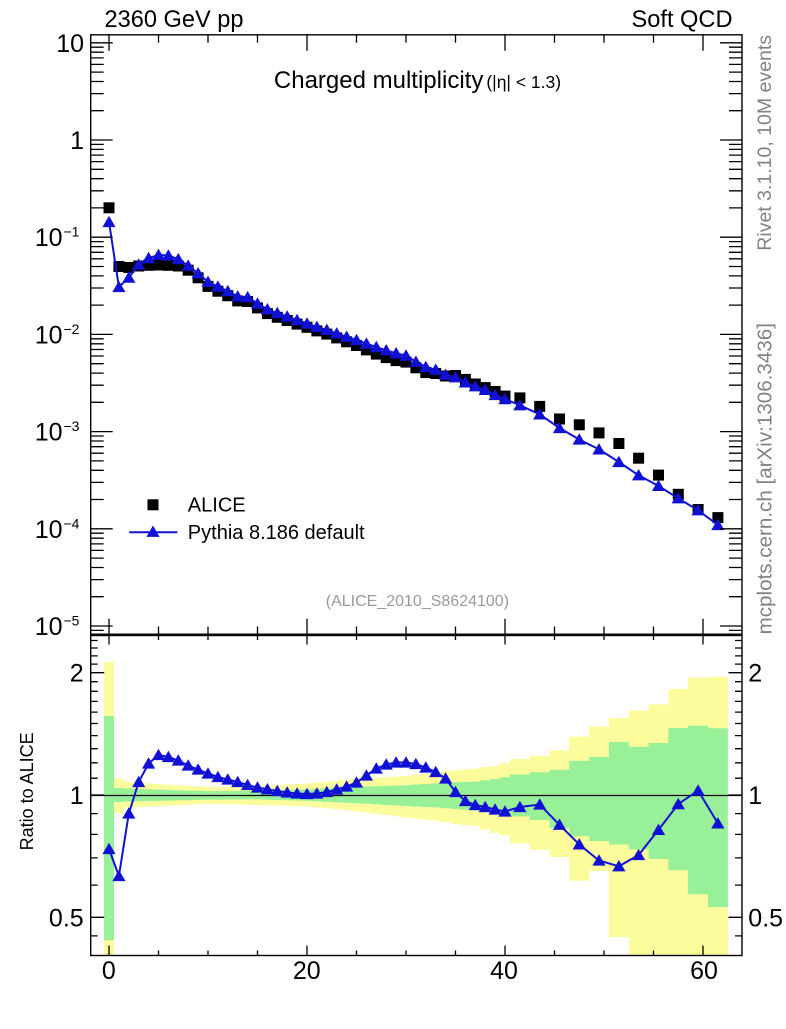  I want to click on svg-text:Charged multiplicity(|η| < 1.3: Charged multiplicity (|η| < 1.3), so click(417, 80).